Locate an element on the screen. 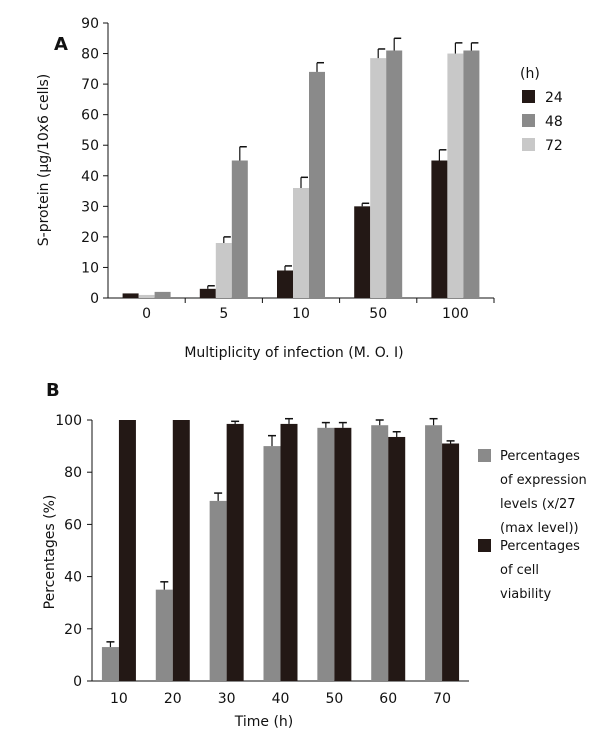 The width and height of the screenshot is (607, 752). legend-label: 48 is located at coordinates (554, 122).